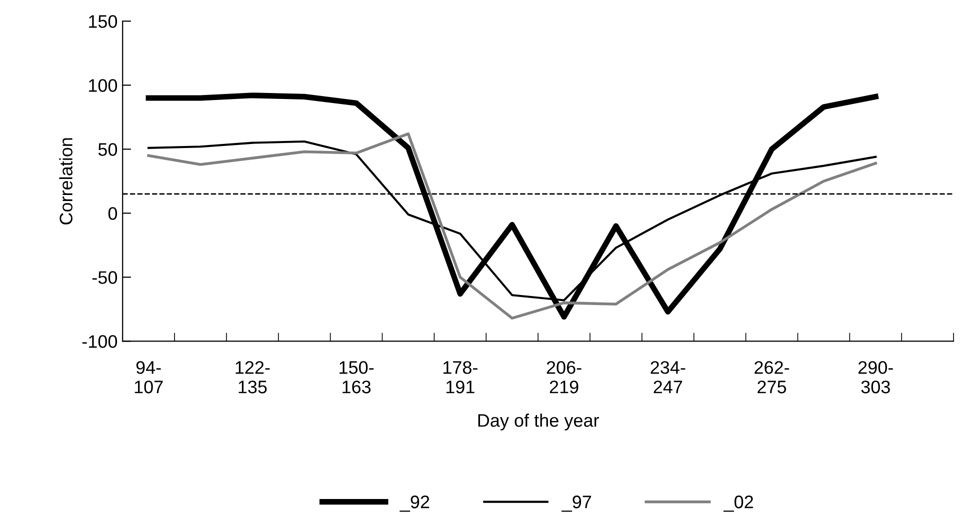 The image size is (973, 529). What do you see at coordinates (460, 377) in the screenshot?
I see `x-tick-label: 178- 191` at bounding box center [460, 377].